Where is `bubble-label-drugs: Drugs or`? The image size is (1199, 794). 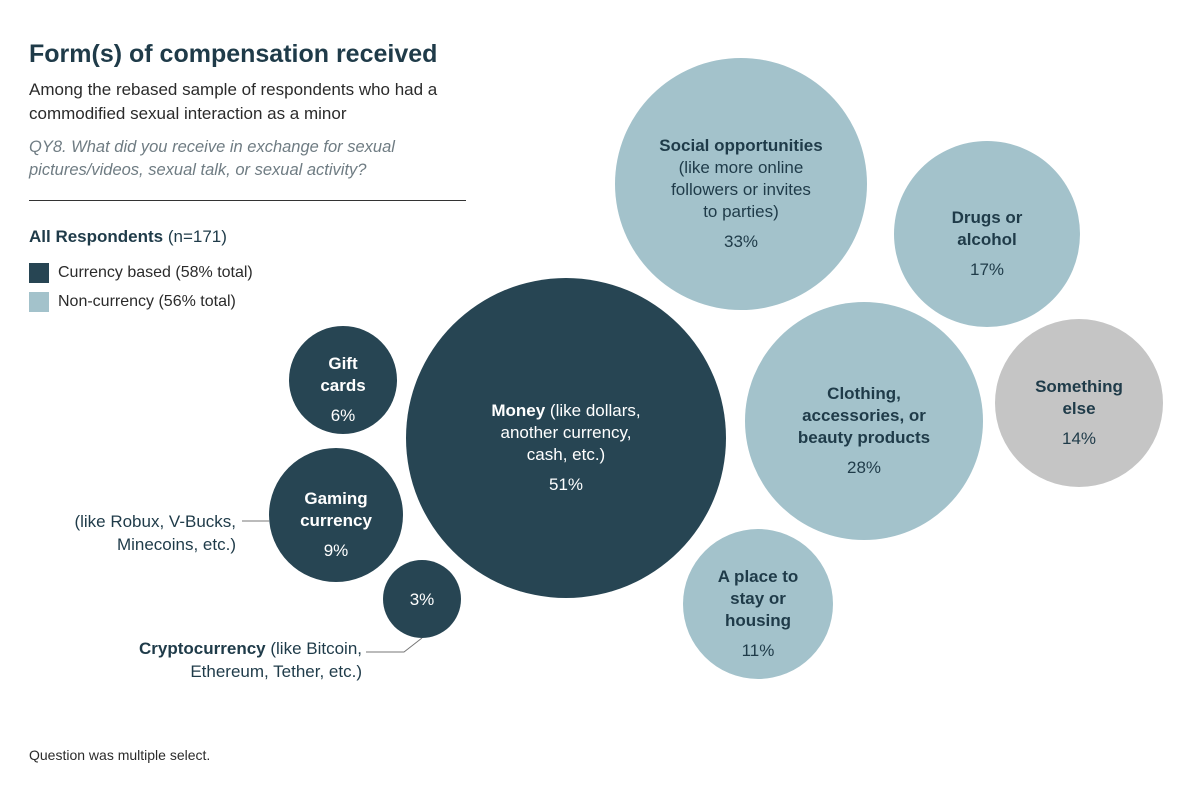 bubble-label-drugs: Drugs or is located at coordinates (987, 217).